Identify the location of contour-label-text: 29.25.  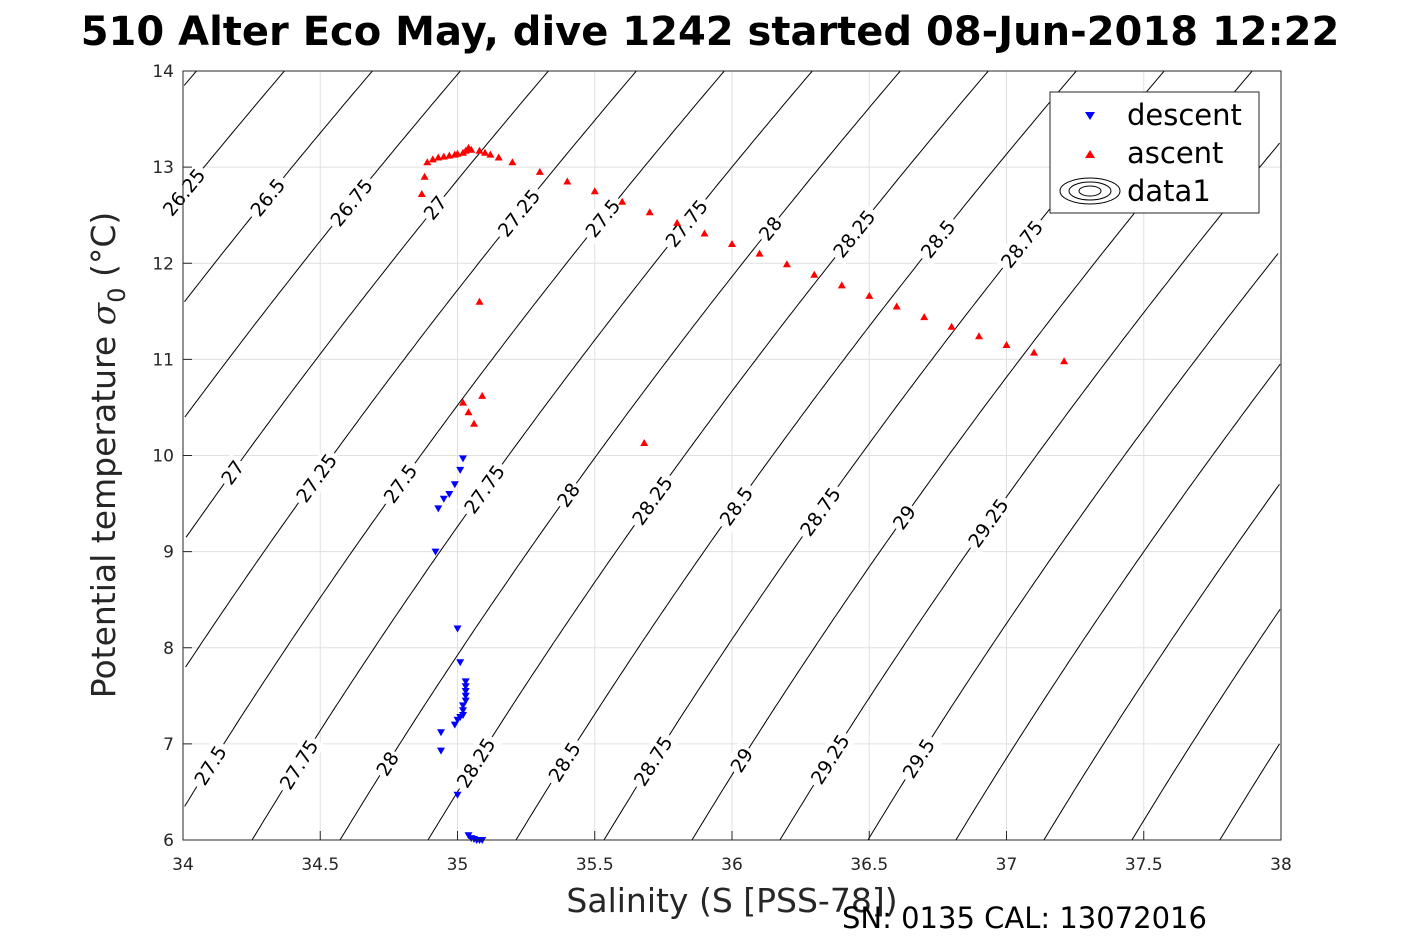
(831, 760).